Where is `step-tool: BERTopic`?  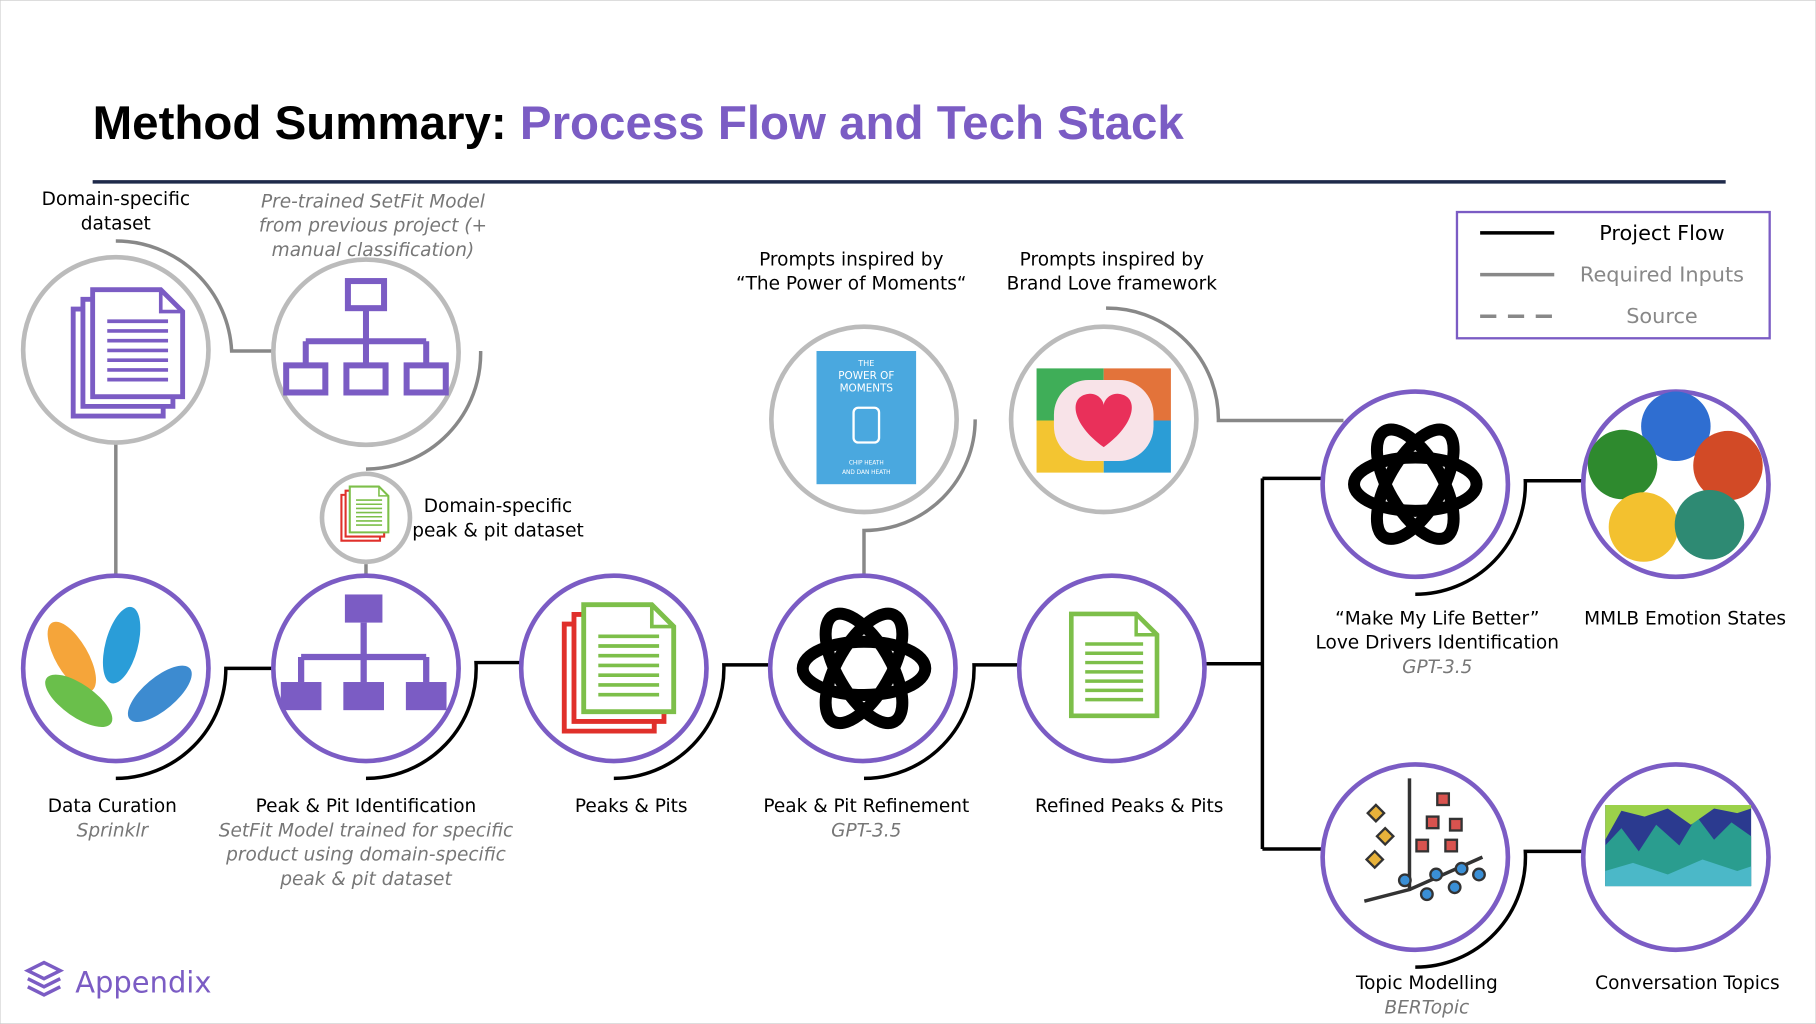 step-tool: BERTopic is located at coordinates (1427, 1007).